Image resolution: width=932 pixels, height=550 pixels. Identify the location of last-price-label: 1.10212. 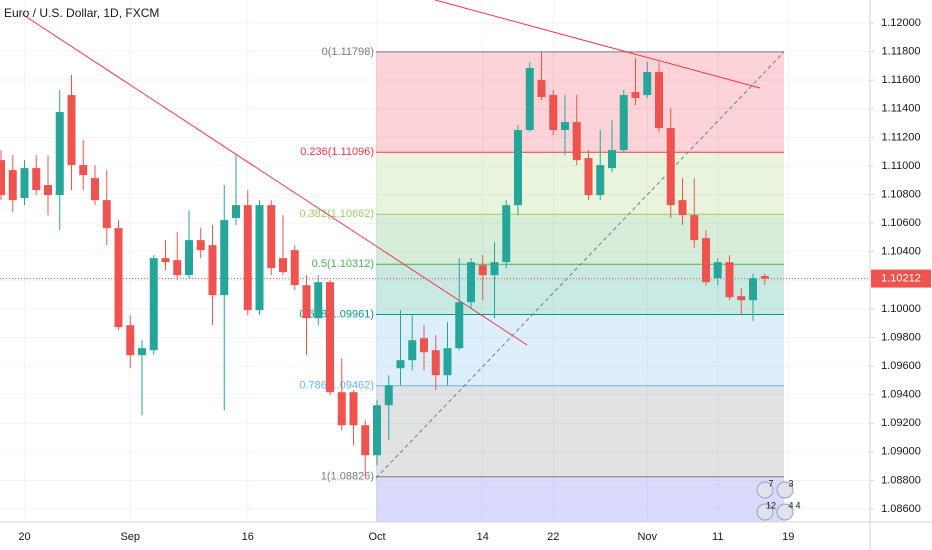
(901, 278).